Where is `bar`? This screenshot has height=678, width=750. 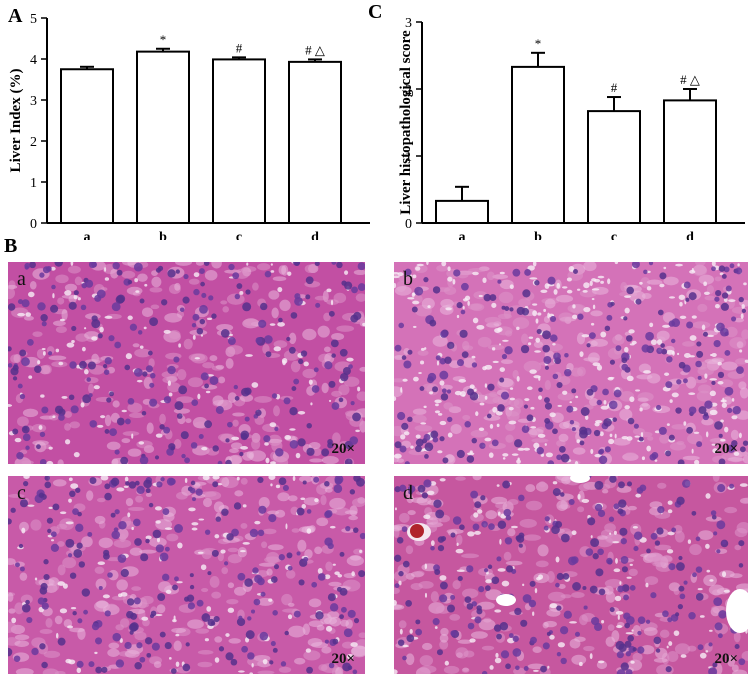 bar is located at coordinates (163, 137).